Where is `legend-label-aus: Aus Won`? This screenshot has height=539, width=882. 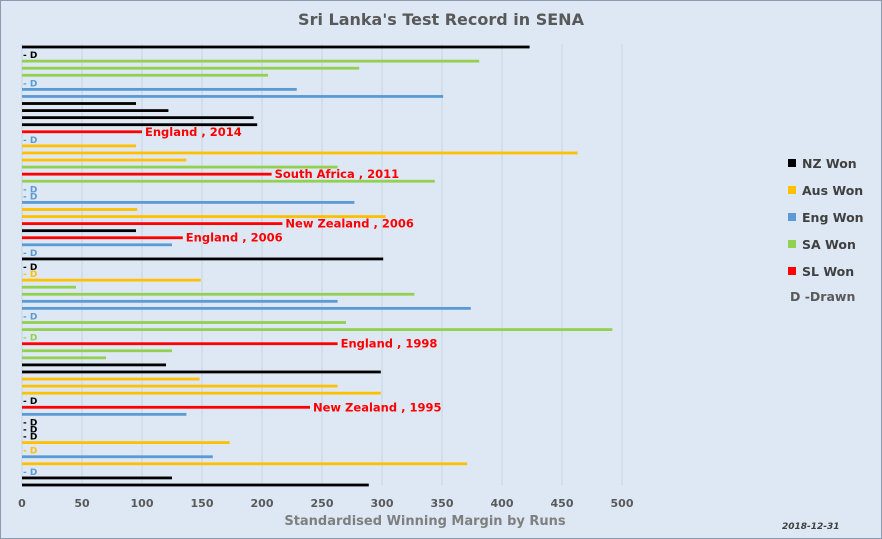
legend-label-aus: Aus Won is located at coordinates (833, 190).